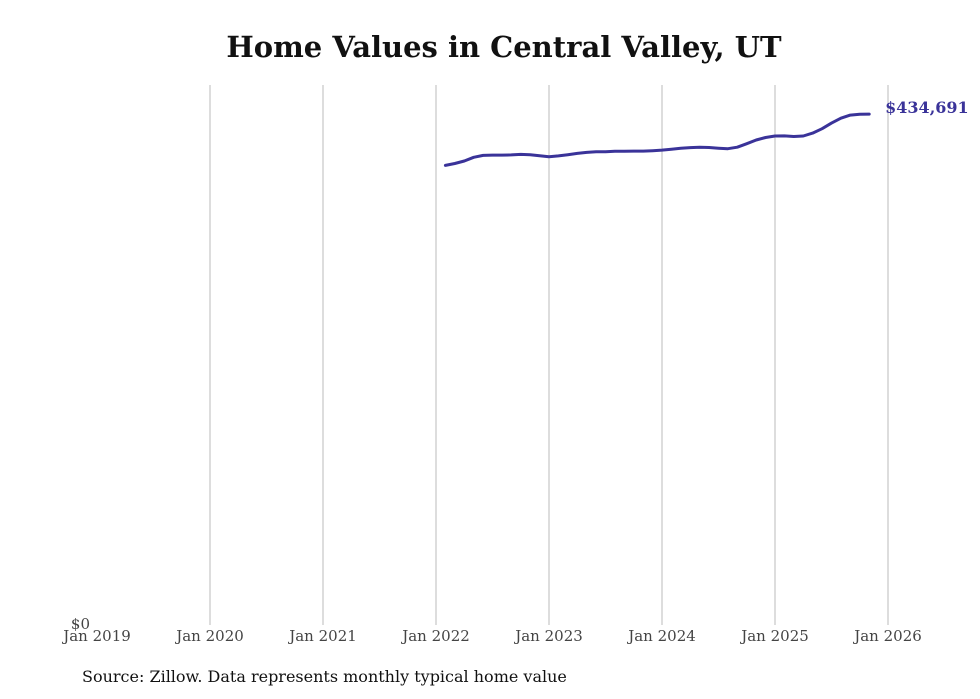  Describe the element at coordinates (209, 636) in the screenshot. I see `x-tick-label: Jan 2020` at that location.